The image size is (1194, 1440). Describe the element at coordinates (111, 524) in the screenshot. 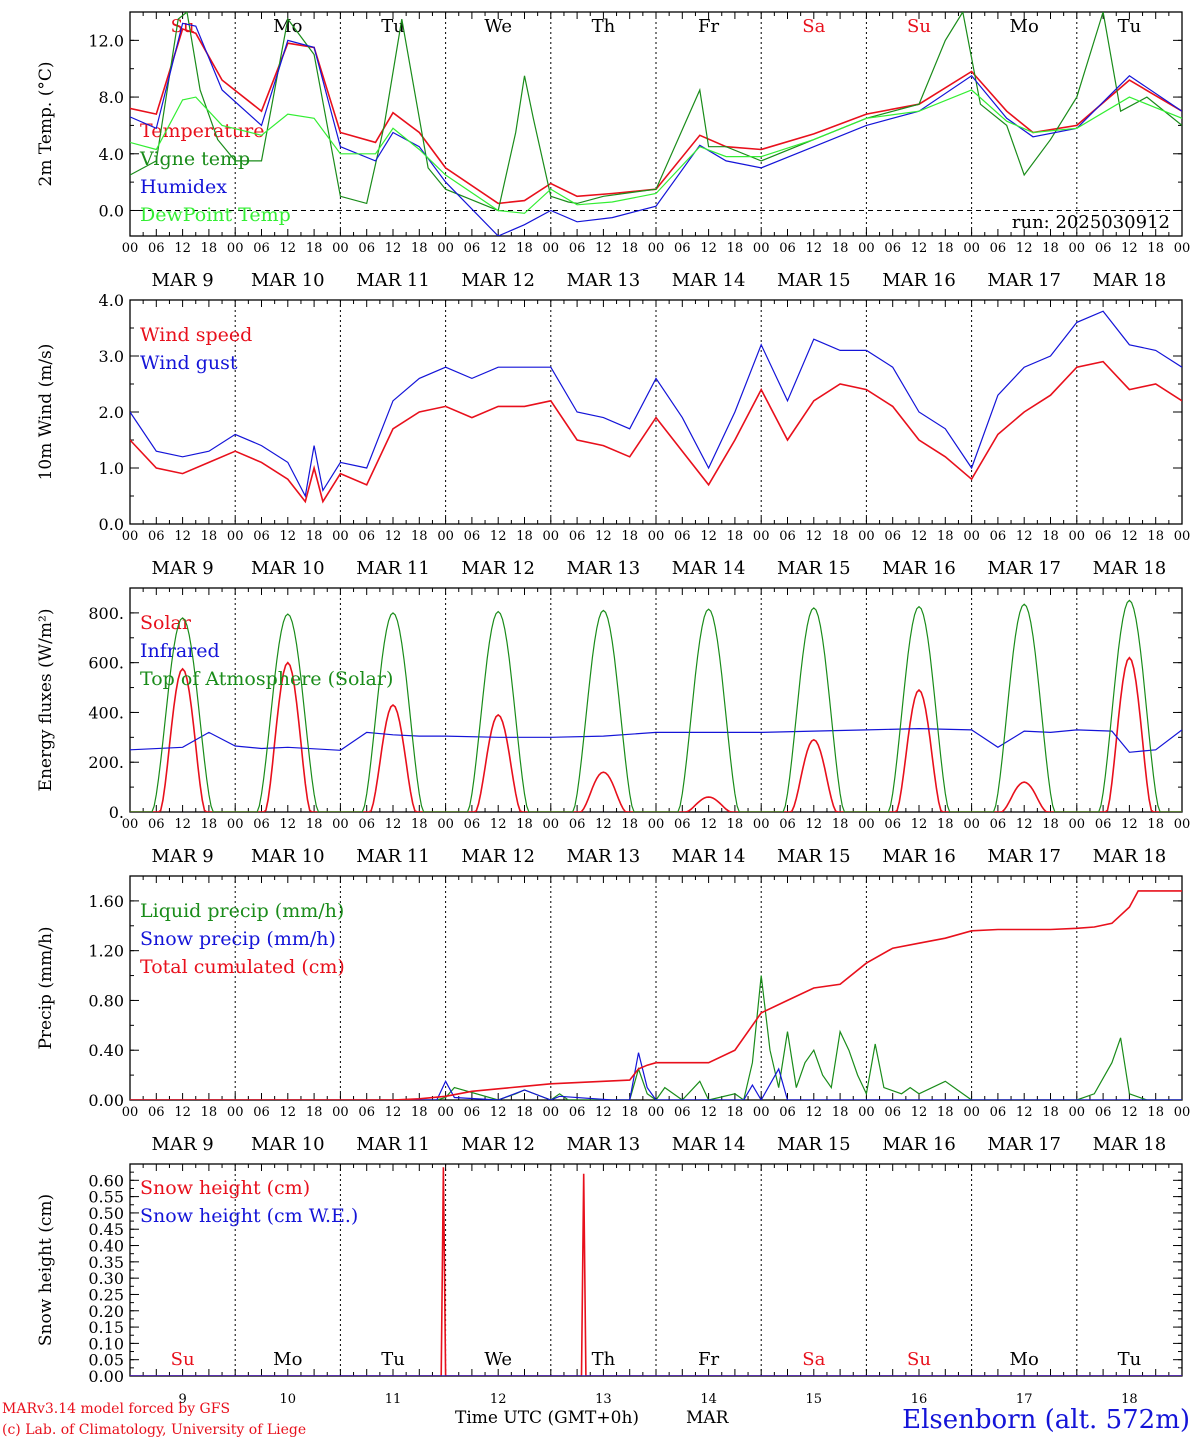

I see `y-tick-label: 0.0` at that location.